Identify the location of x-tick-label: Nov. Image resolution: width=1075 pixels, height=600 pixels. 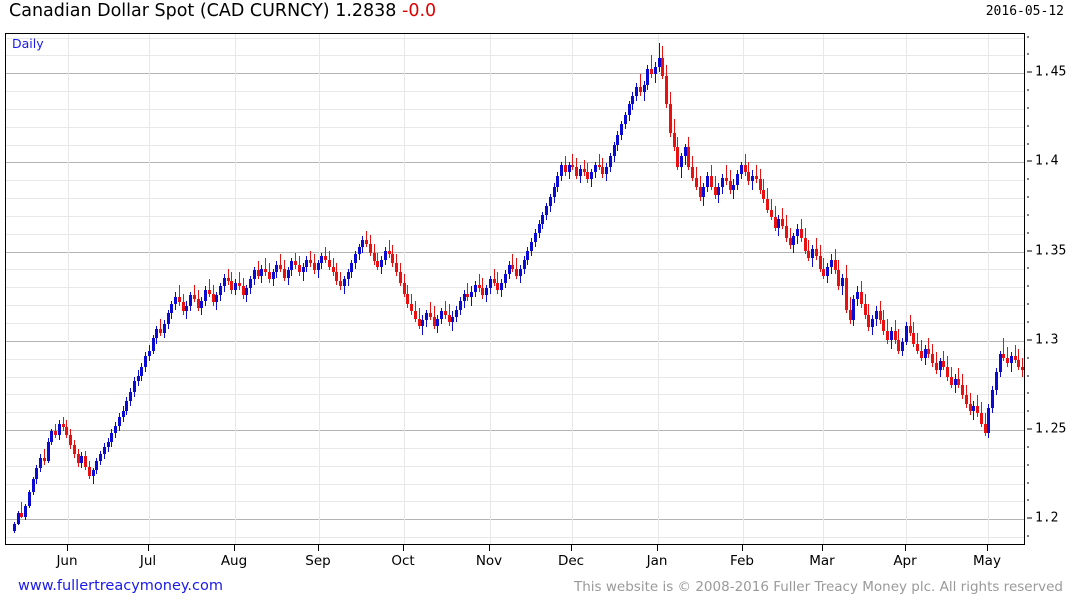
(489, 561).